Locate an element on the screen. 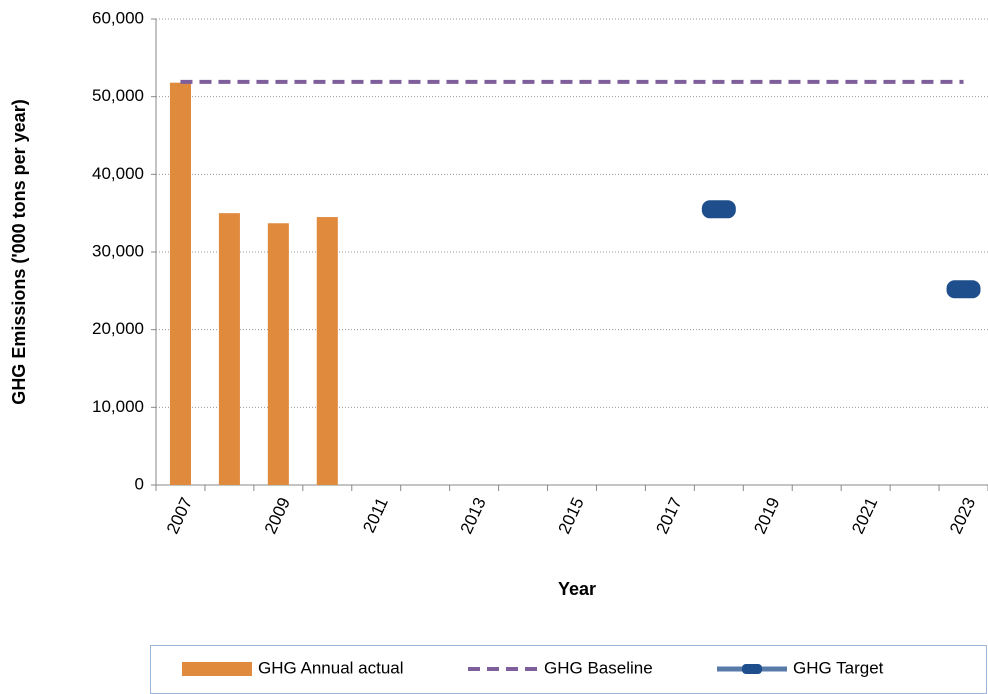 This screenshot has width=988, height=694. y-axis-label: GHG Emissions ('000 tons per year) is located at coordinates (19, 251).